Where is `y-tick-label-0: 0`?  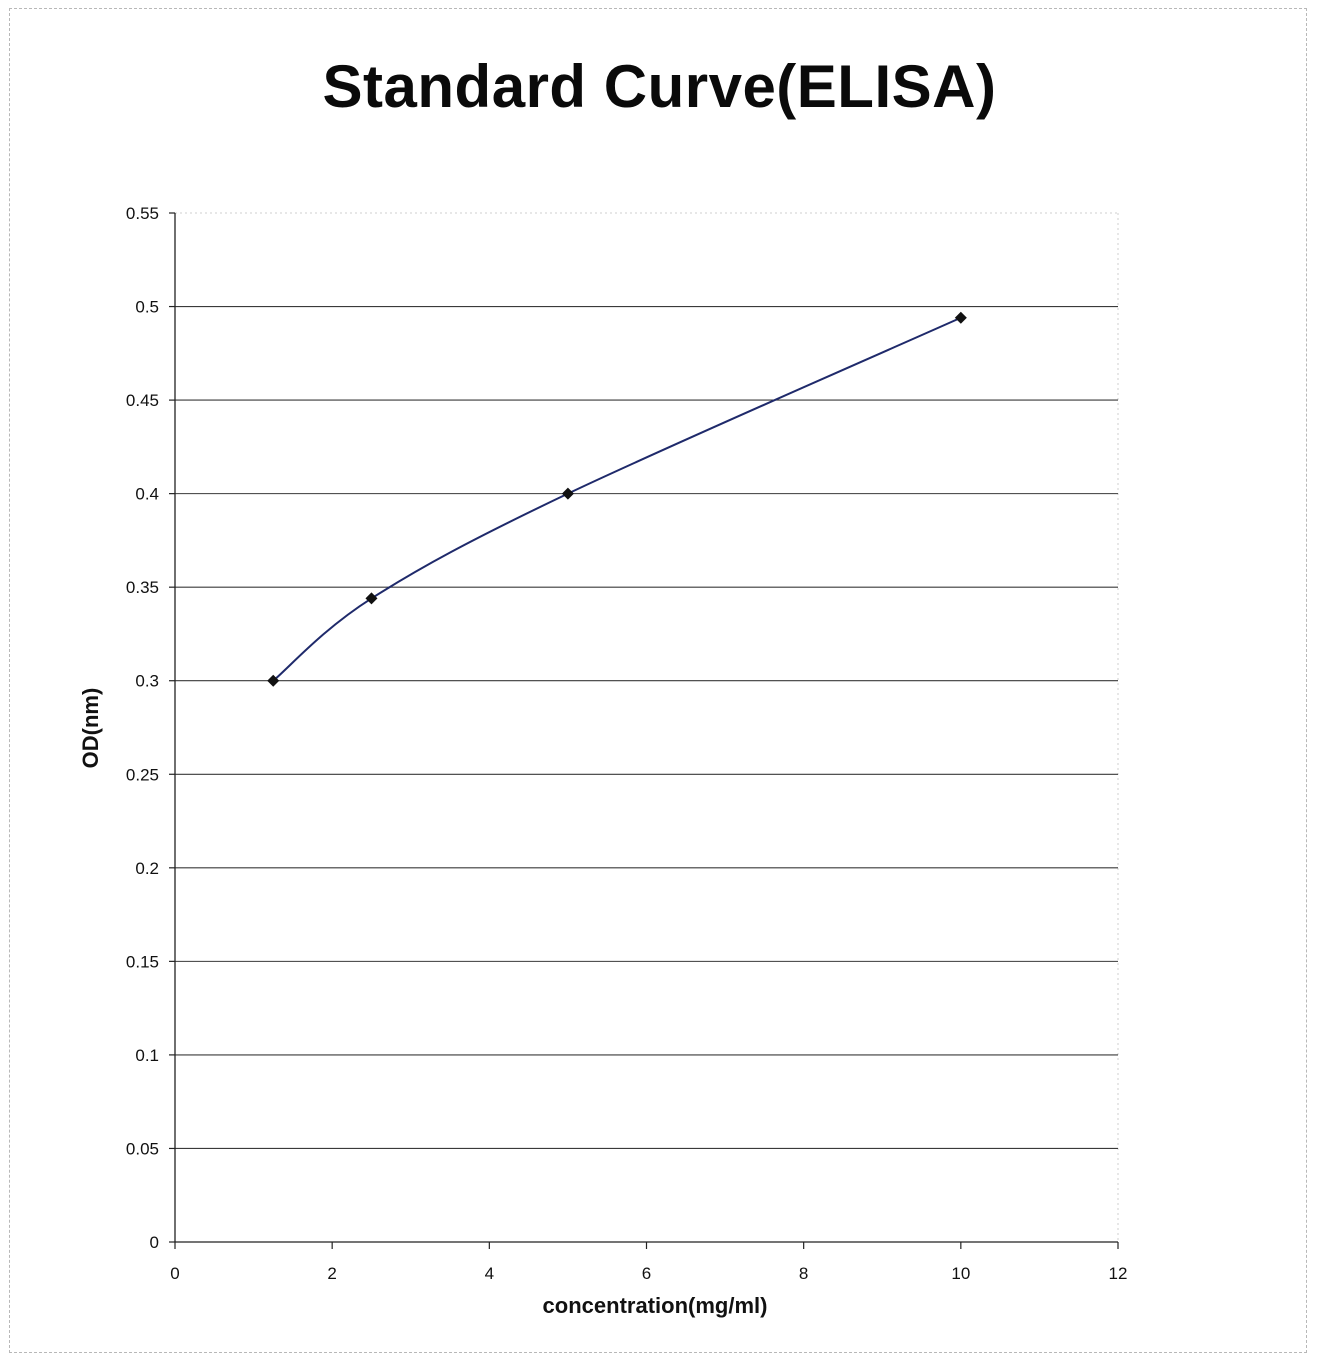 y-tick-label-0: 0 is located at coordinates (154, 1242).